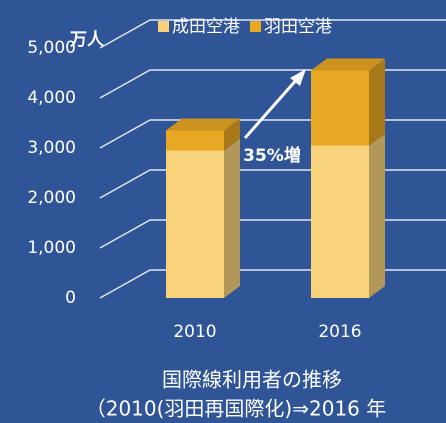 This screenshot has height=423, width=446. What do you see at coordinates (87, 40) in the screenshot?
I see `y-axis-label: 万人` at bounding box center [87, 40].